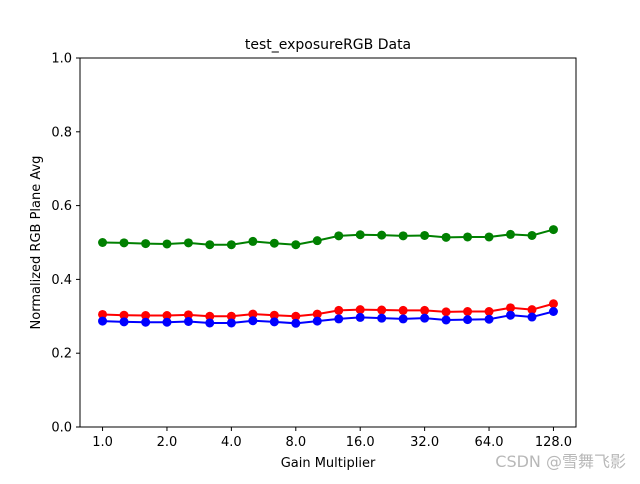 This screenshot has width=640, height=484. Describe the element at coordinates (489, 442) in the screenshot. I see `x-tick-label: 64.0` at that location.